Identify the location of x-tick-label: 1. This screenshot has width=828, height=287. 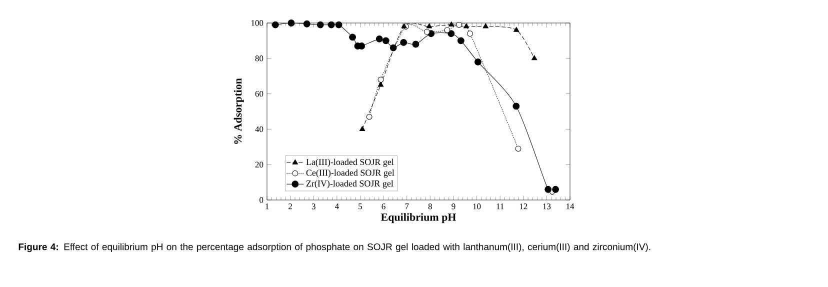
(267, 207).